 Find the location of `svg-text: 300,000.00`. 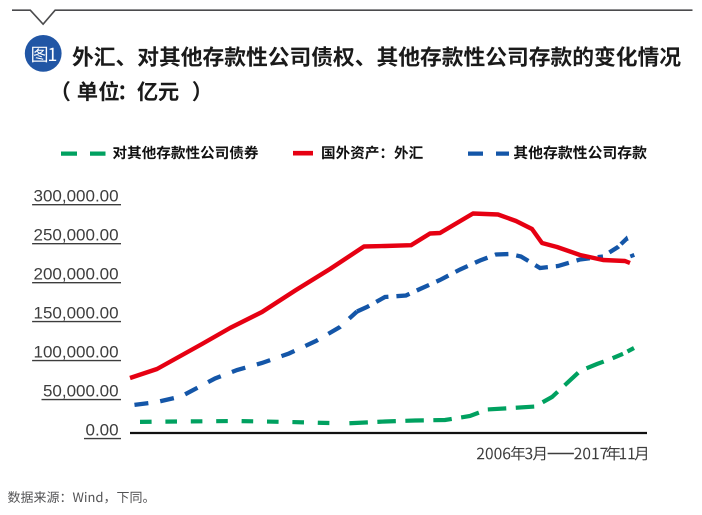

svg-text: 300,000.00 is located at coordinates (76, 196).